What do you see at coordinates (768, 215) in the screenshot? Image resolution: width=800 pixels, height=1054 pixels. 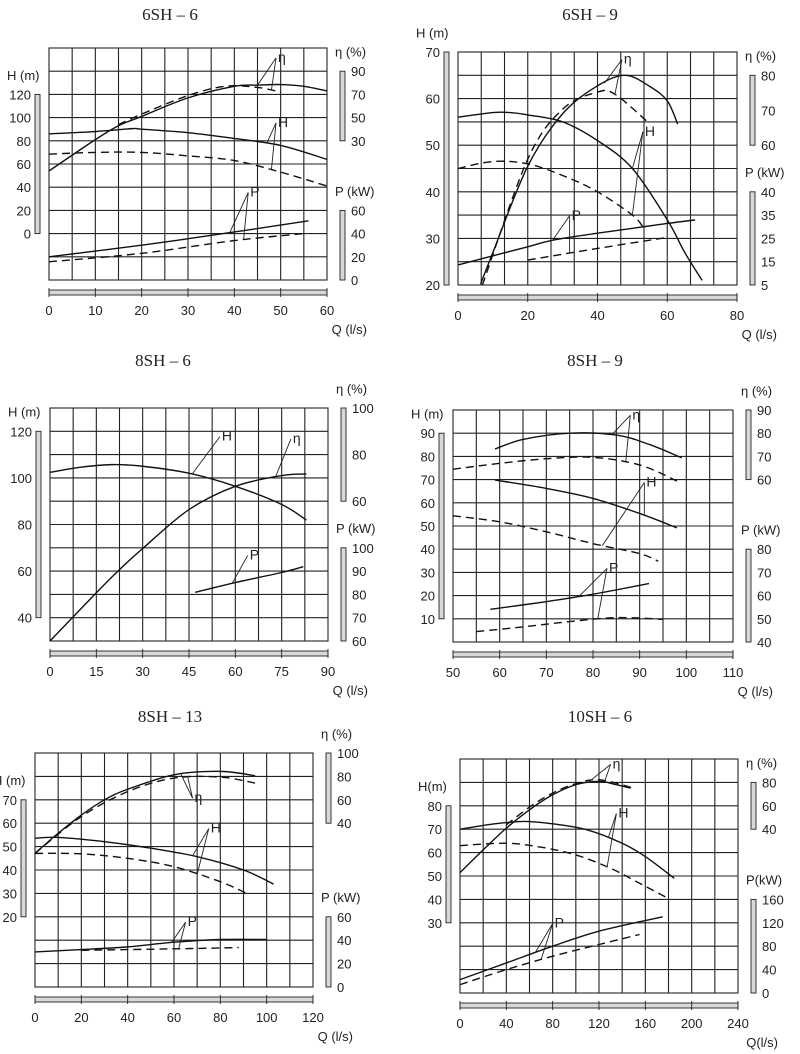 I see `P-axis-tick-label: 35` at bounding box center [768, 215].